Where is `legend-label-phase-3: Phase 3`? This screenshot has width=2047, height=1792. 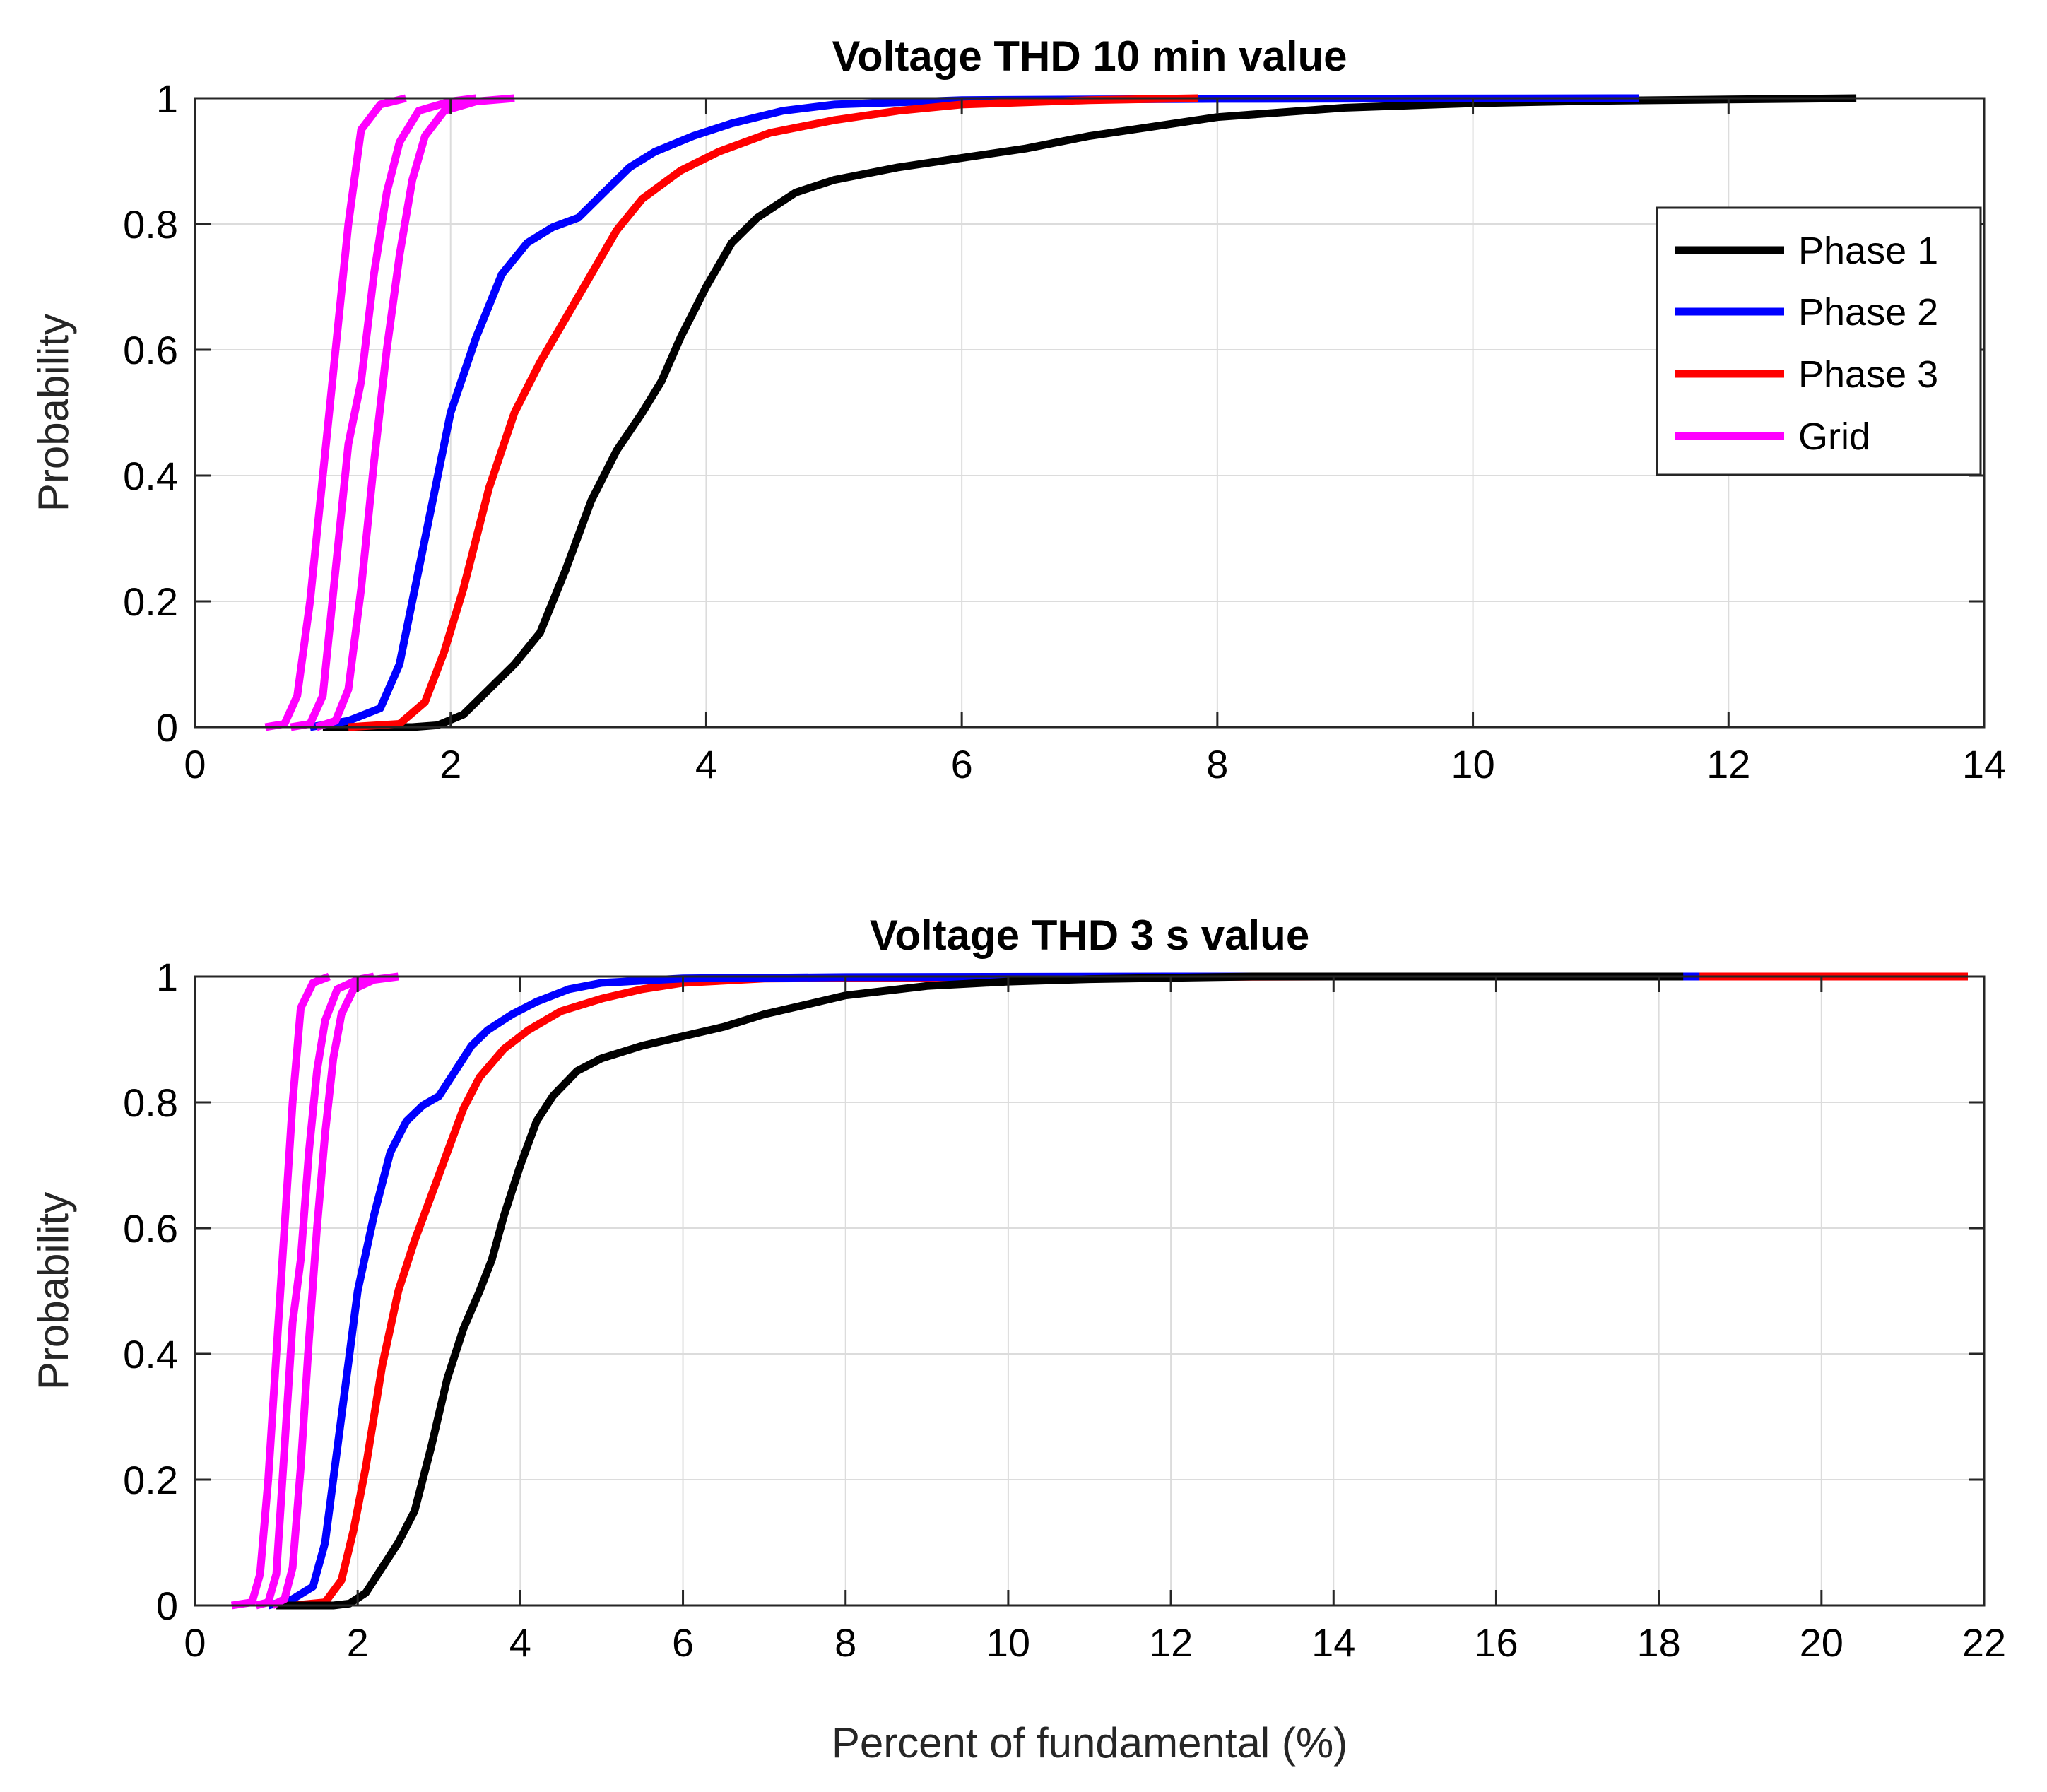 legend-label-phase-3: Phase 3 is located at coordinates (1868, 374).